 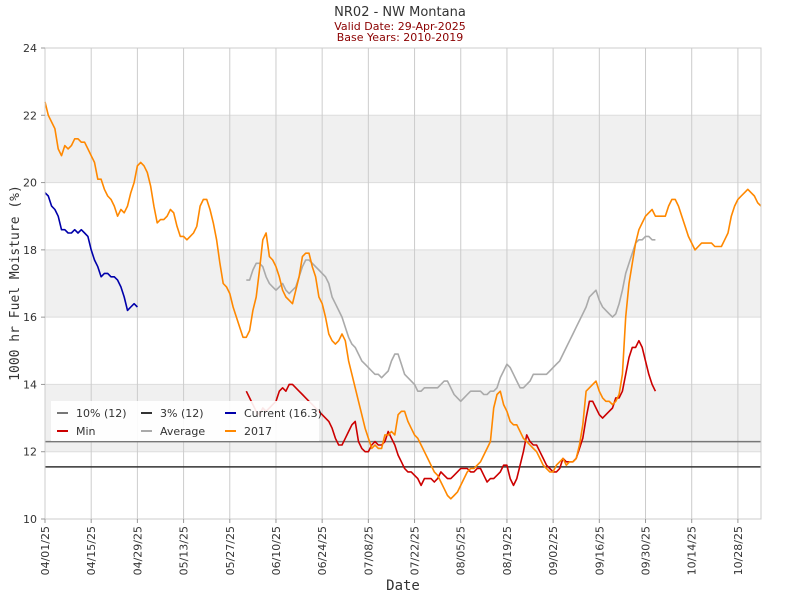 What do you see at coordinates (400, 12) in the screenshot?
I see `chart-title: NR02 - NW Montana` at bounding box center [400, 12].